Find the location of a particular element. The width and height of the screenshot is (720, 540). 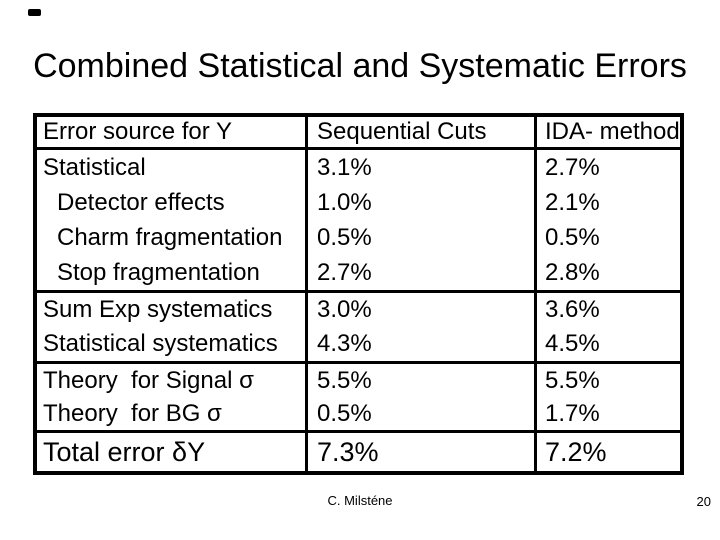

table-row-statistical-systematics: Statistical systematics 4.3% 4.5% is located at coordinates (358, 344).